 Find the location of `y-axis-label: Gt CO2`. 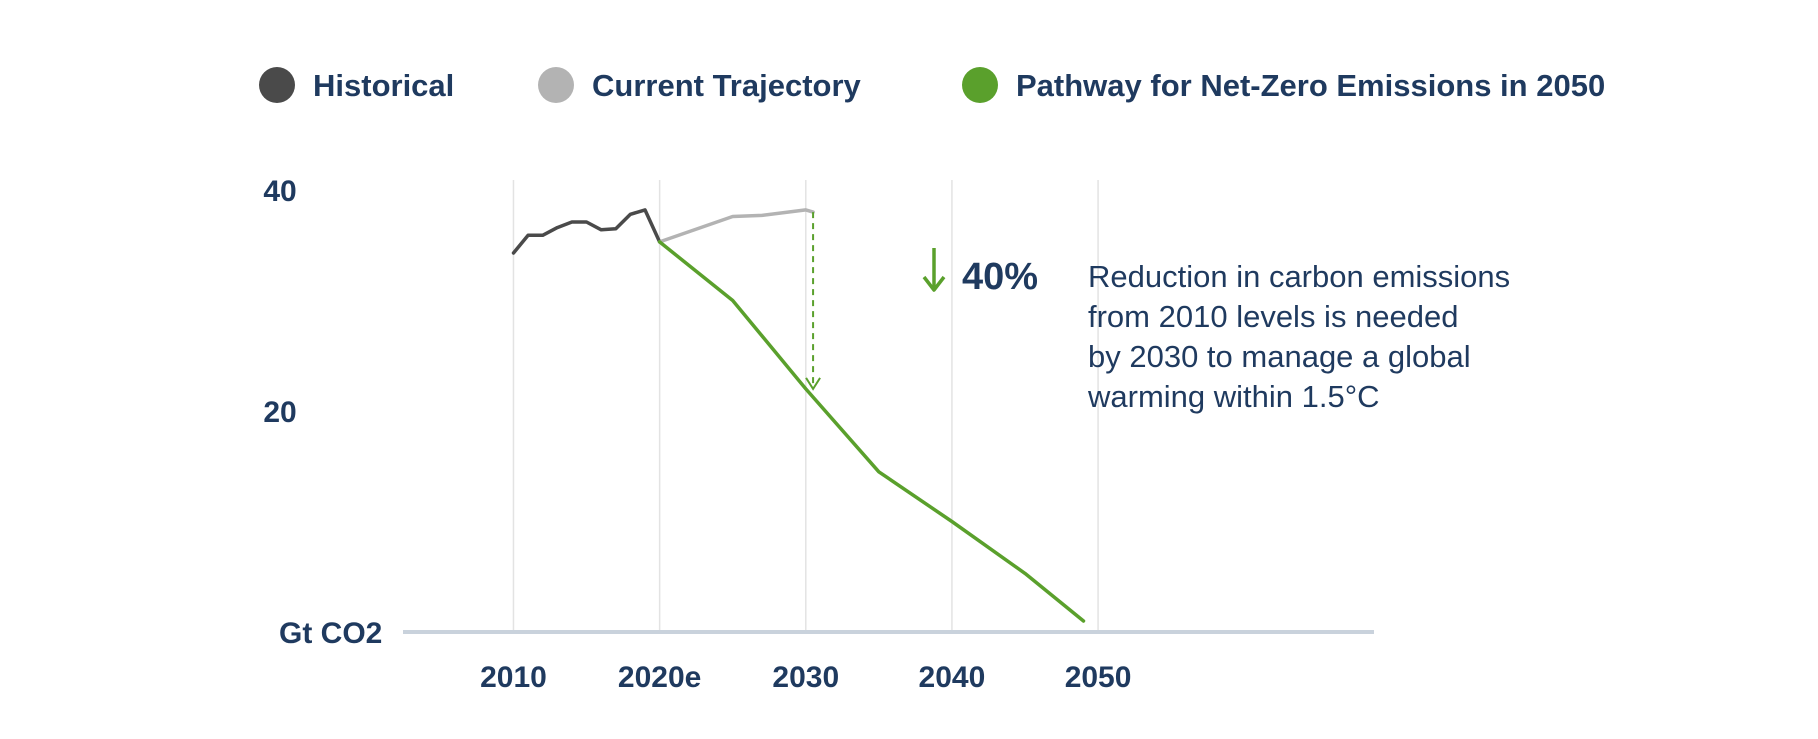

y-axis-label: Gt CO2 is located at coordinates (330, 633).